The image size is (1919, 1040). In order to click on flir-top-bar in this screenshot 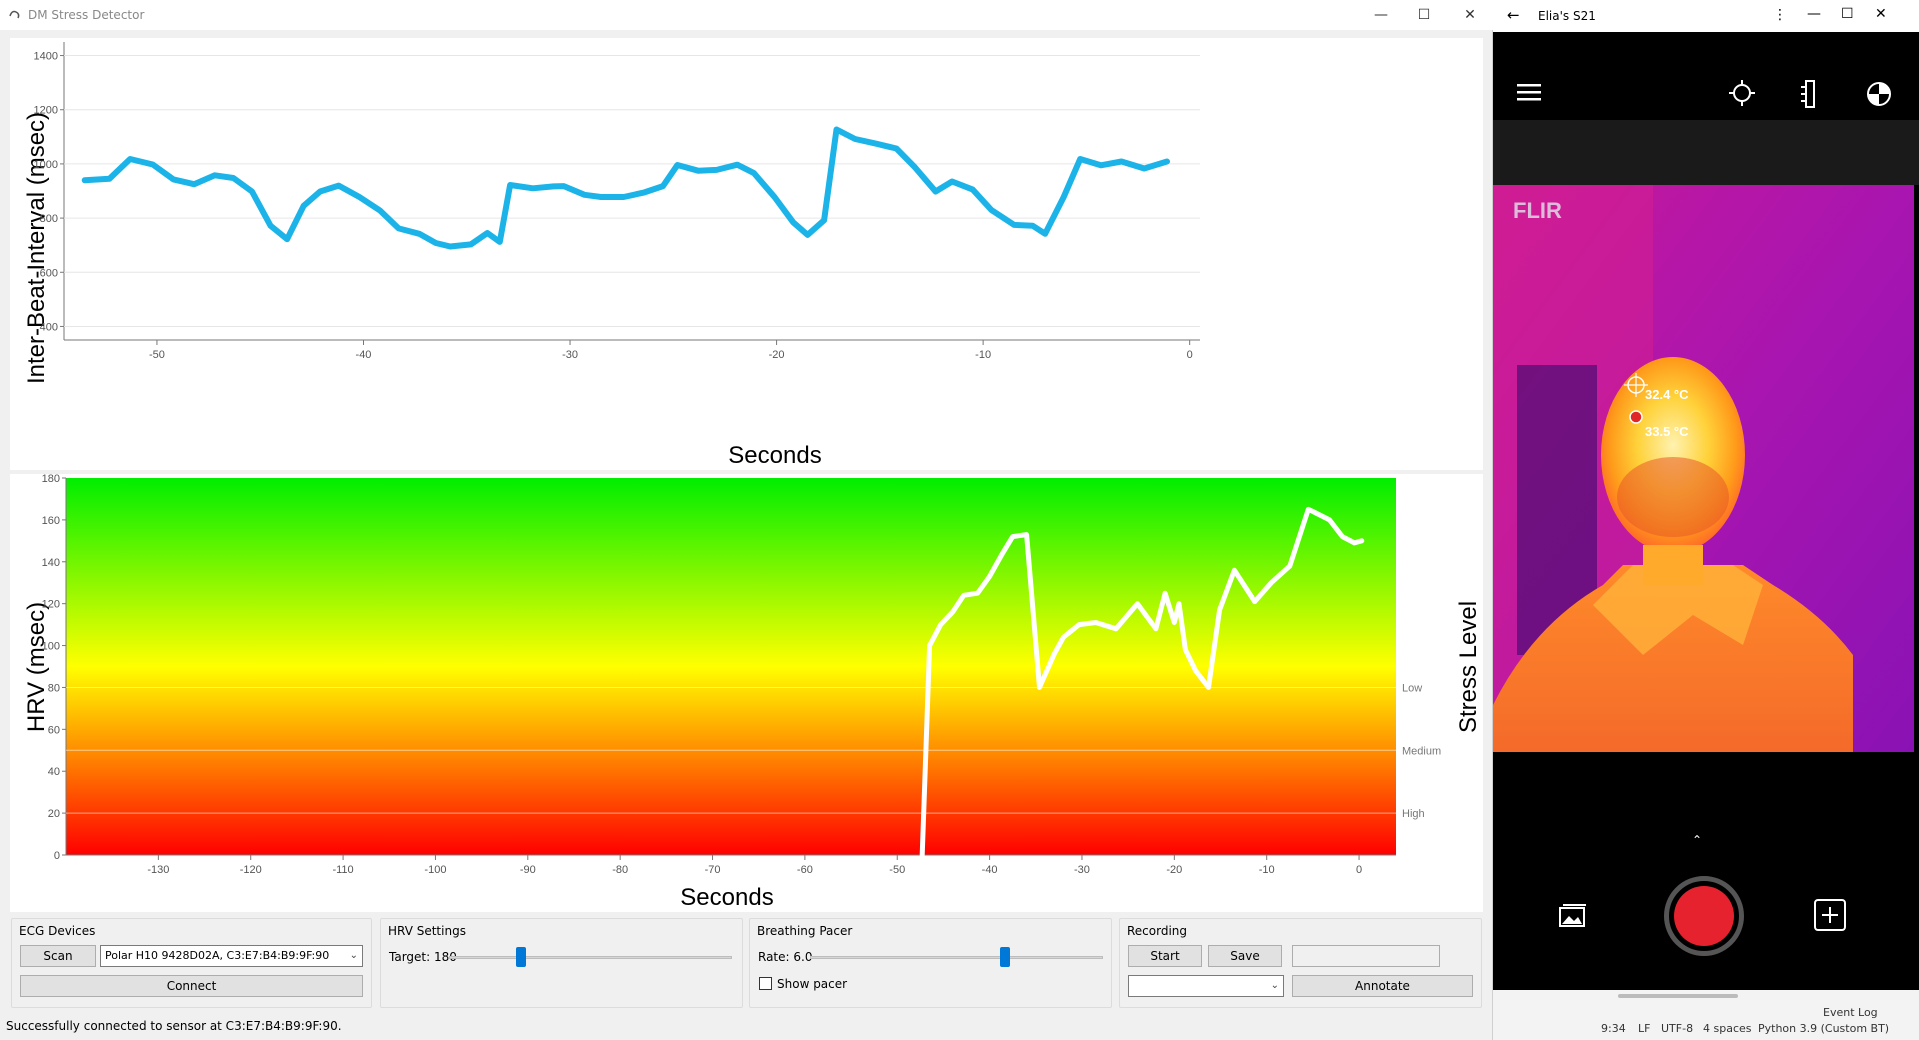, I will do `click(1706, 76)`.